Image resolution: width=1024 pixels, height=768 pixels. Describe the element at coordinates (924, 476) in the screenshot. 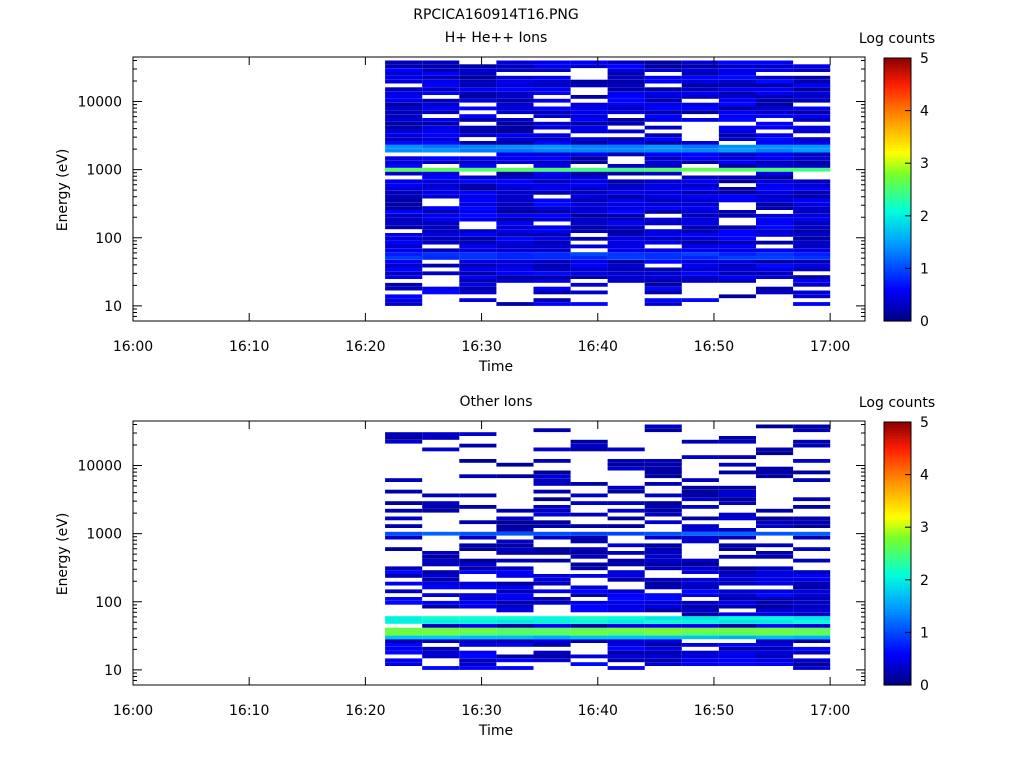

I see `colorbar-tick-label: 4` at that location.